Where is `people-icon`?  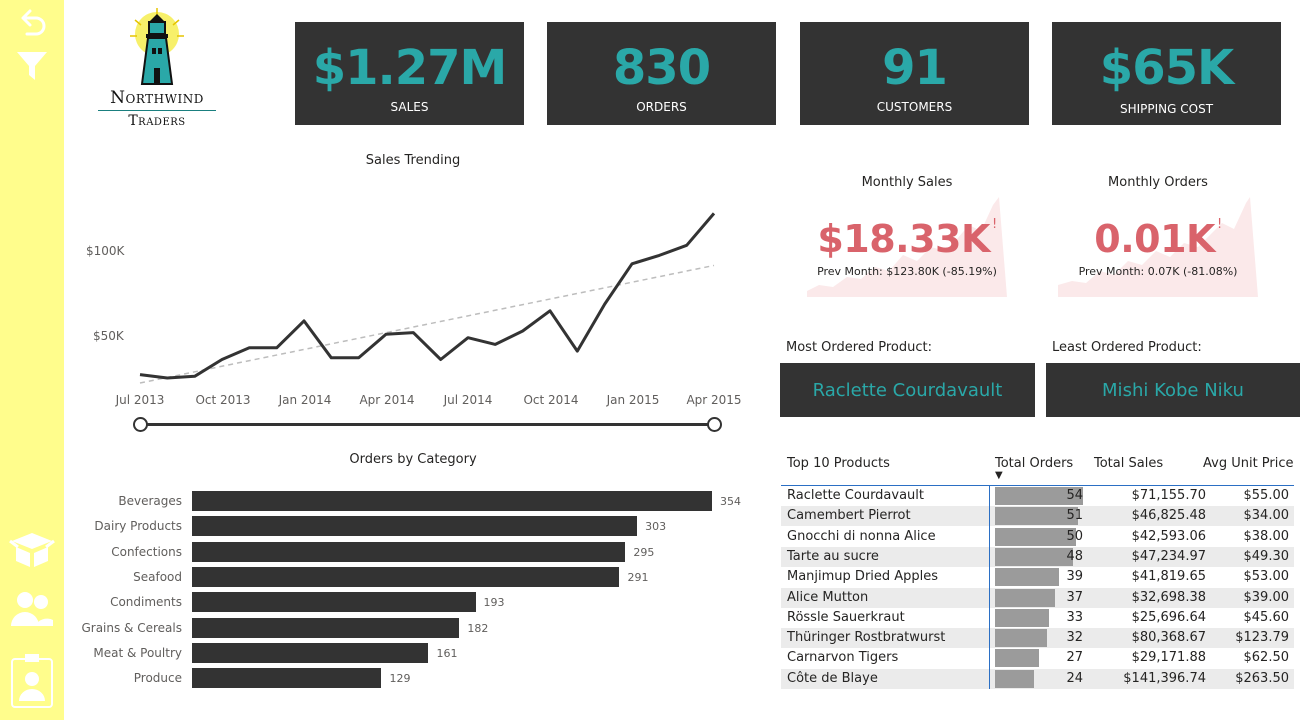
people-icon is located at coordinates (32, 609).